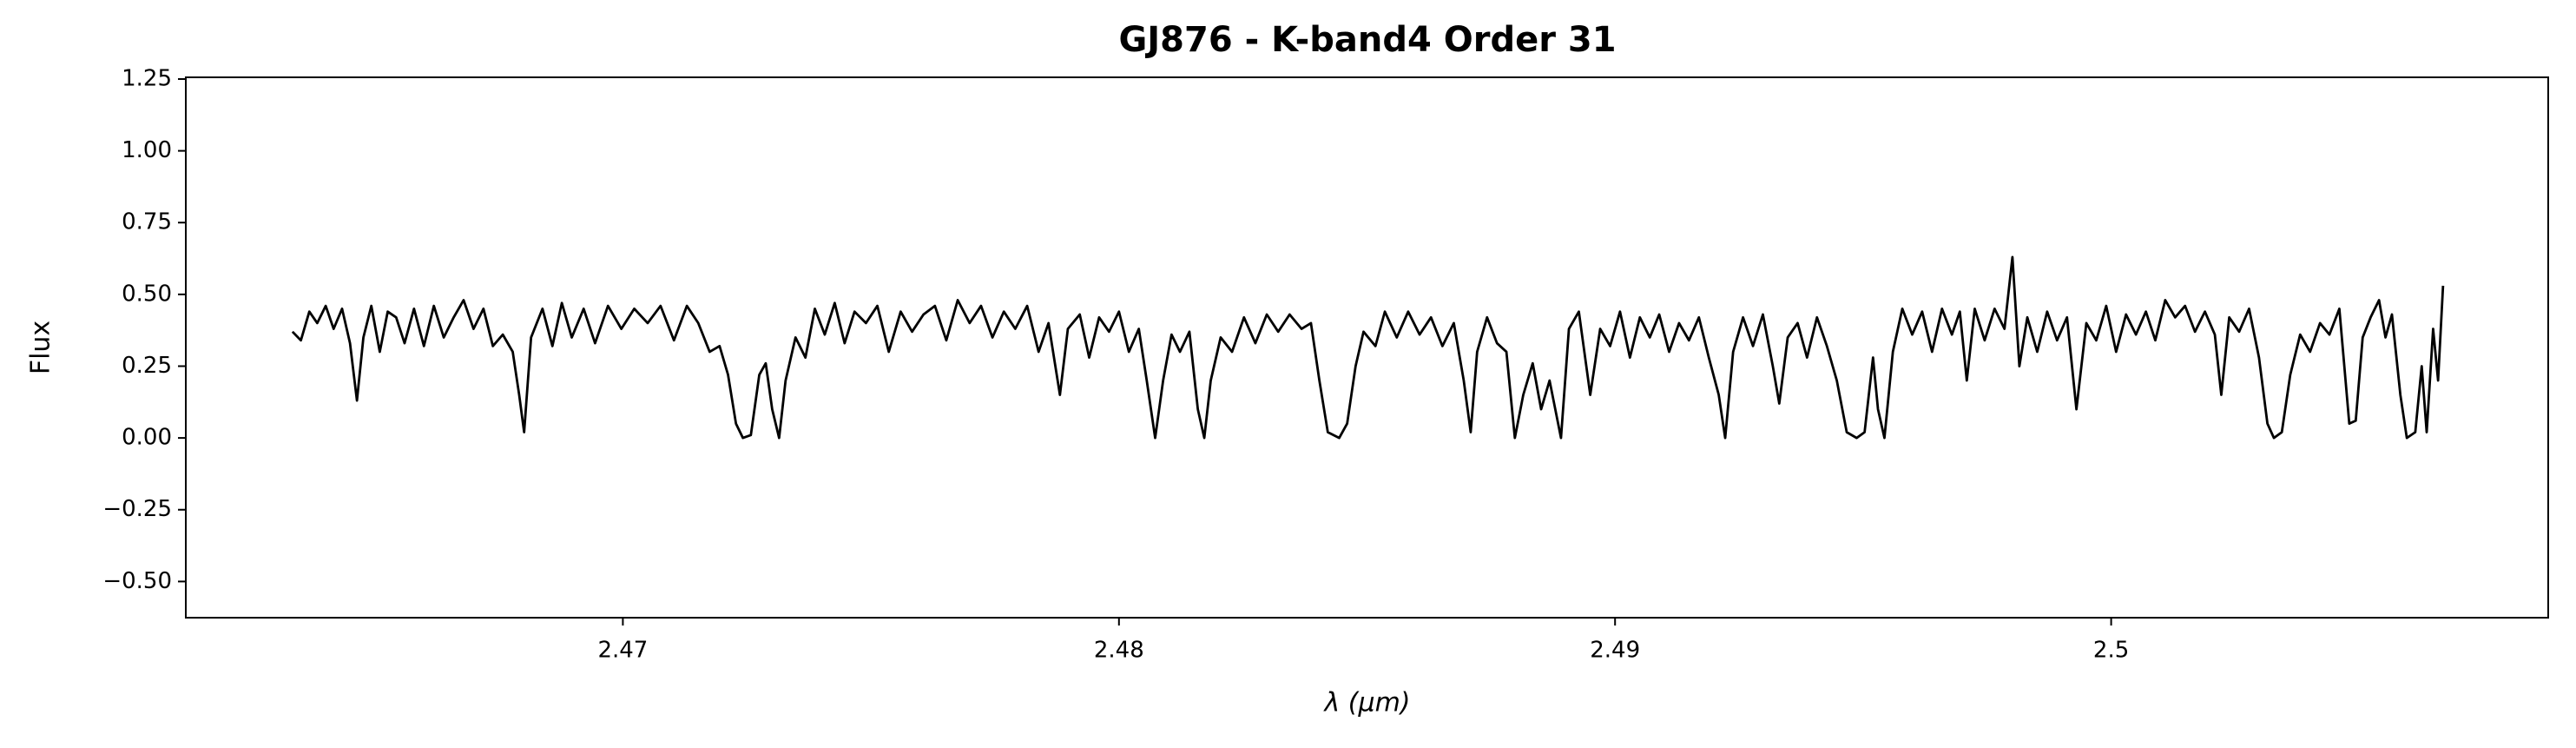 The height and width of the screenshot is (748, 2576). What do you see at coordinates (147, 438) in the screenshot?
I see `y-tick-label: 0.00` at bounding box center [147, 438].